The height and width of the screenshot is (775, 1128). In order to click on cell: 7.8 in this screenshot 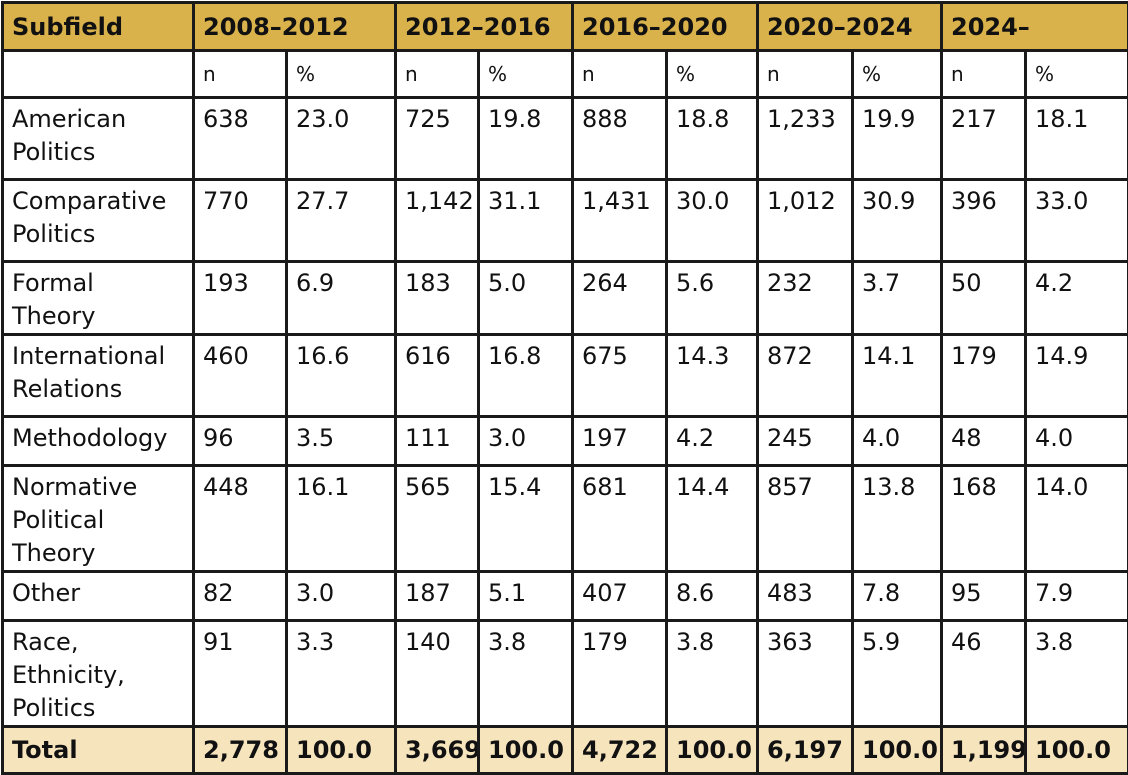, I will do `click(897, 596)`.